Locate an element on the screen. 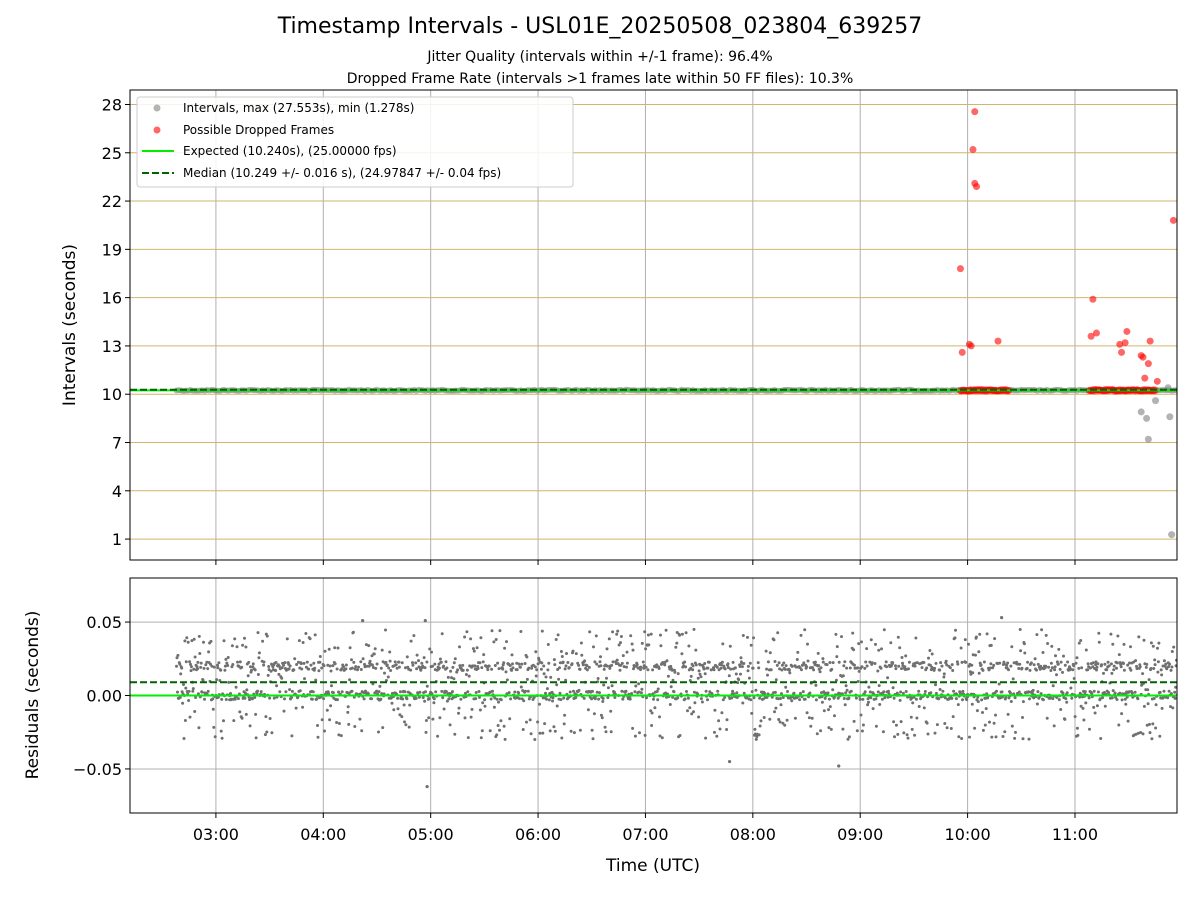  intervals-y-tick-label: 7 is located at coordinates (117, 443).